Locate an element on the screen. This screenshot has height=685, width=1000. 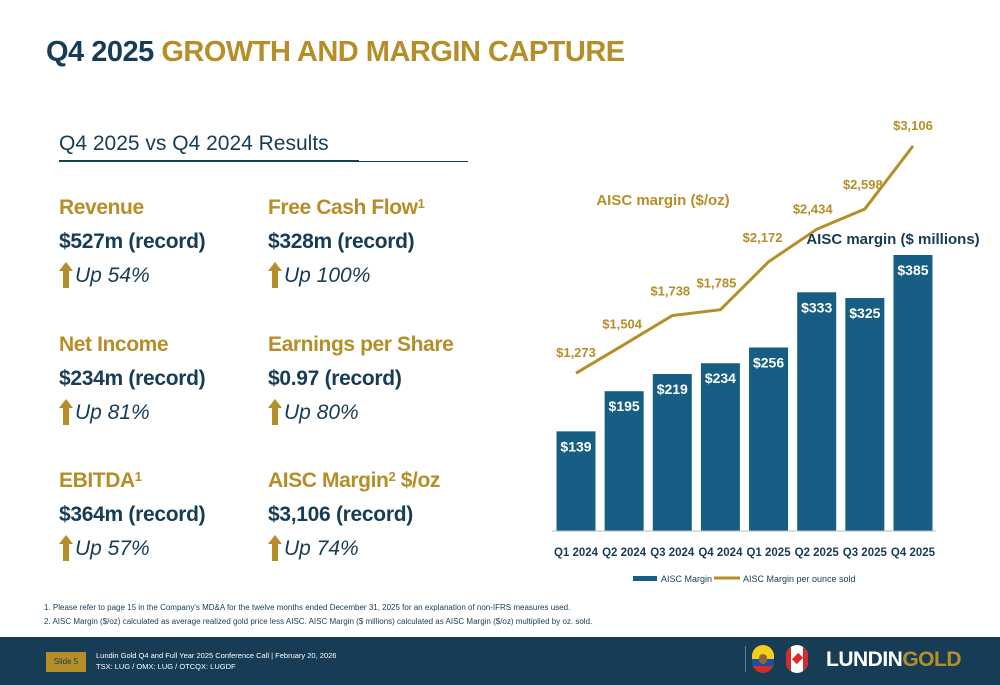
metric-name: Free Cash Flow1 is located at coordinates (346, 207).